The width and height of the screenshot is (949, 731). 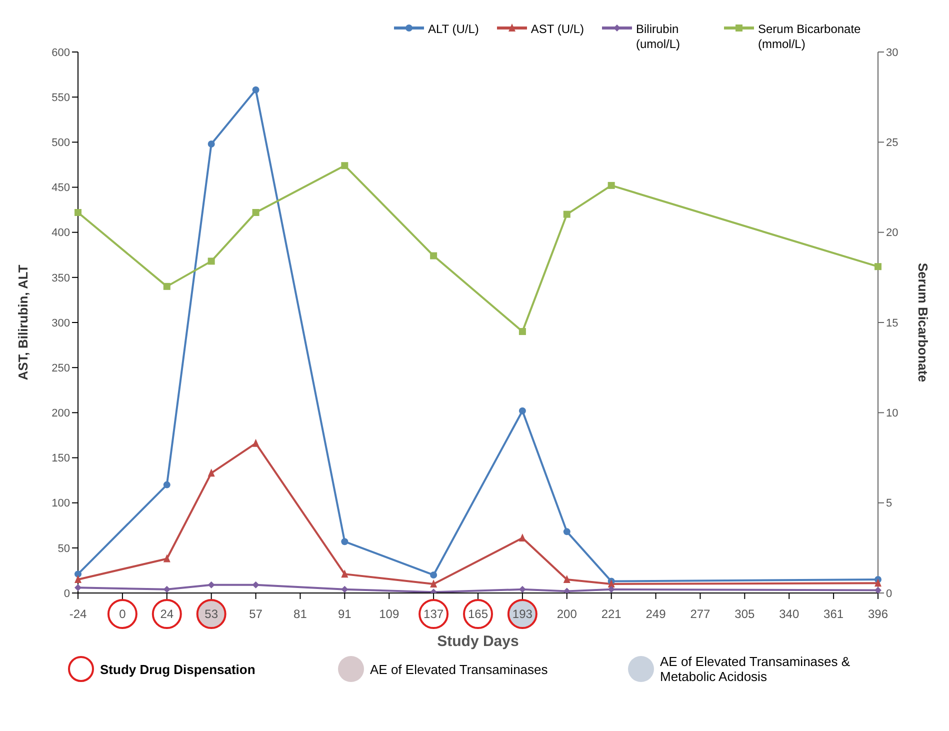 I want to click on legend-label: ALT (U/L), so click(x=453, y=29).